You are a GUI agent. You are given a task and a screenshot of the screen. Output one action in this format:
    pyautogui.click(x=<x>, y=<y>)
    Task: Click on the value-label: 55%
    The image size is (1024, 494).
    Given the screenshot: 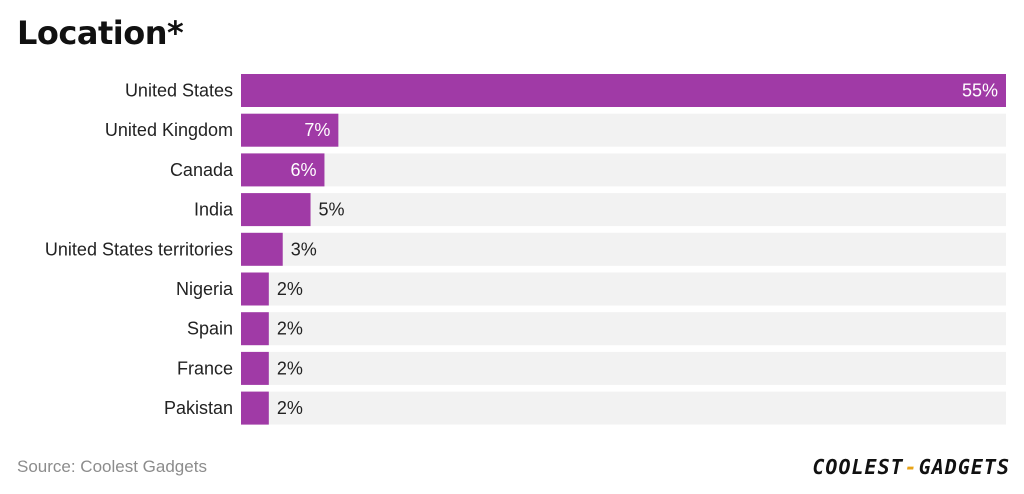 What is the action you would take?
    pyautogui.click(x=980, y=91)
    